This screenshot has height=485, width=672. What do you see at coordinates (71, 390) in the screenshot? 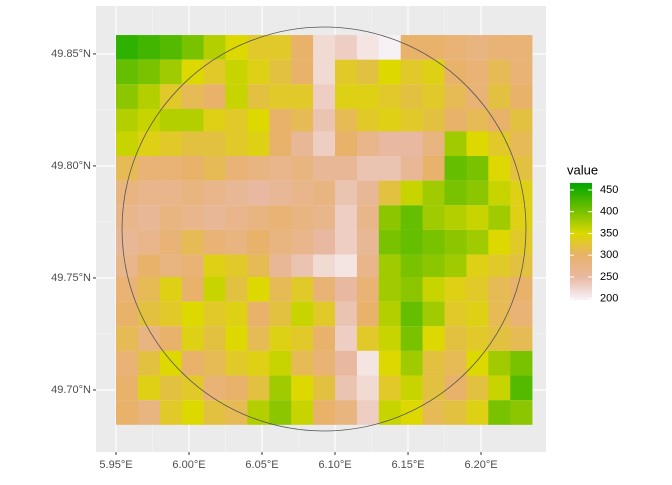
I see `y-tick-label: 49.70°N` at bounding box center [71, 390].